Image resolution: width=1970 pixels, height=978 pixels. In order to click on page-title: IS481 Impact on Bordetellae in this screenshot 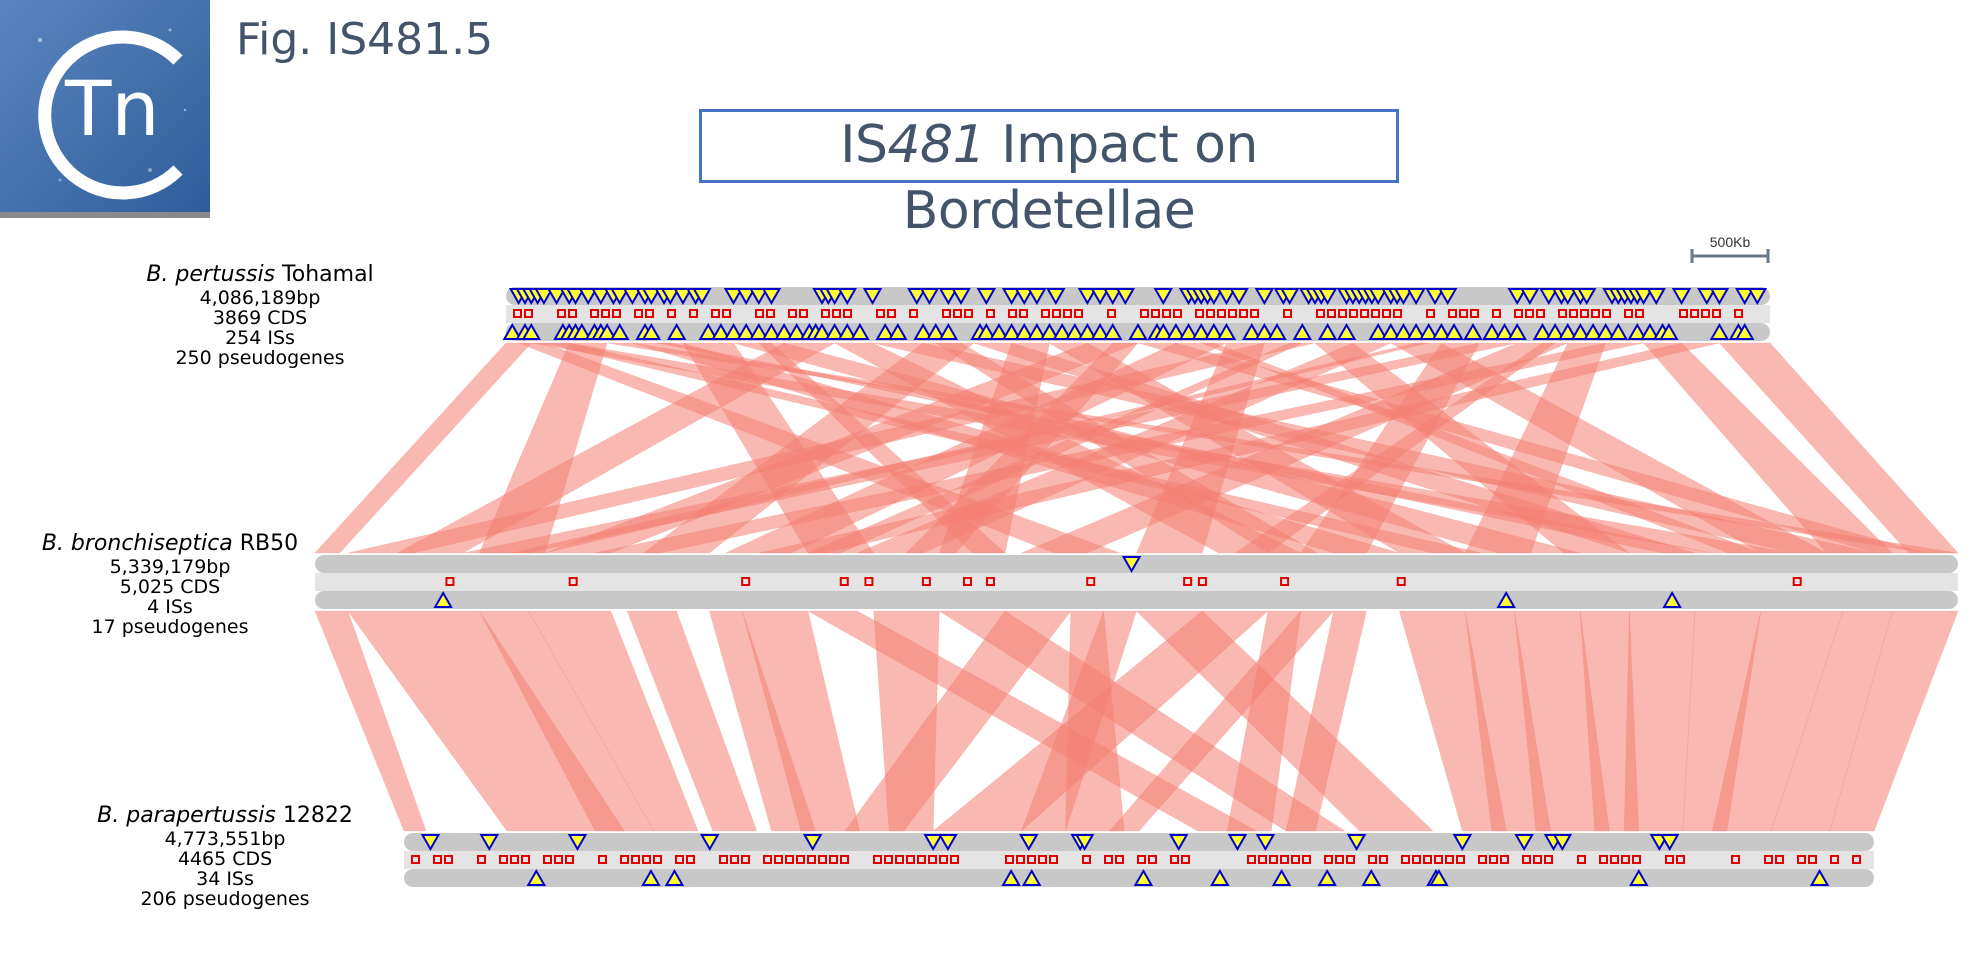, I will do `click(1049, 175)`.